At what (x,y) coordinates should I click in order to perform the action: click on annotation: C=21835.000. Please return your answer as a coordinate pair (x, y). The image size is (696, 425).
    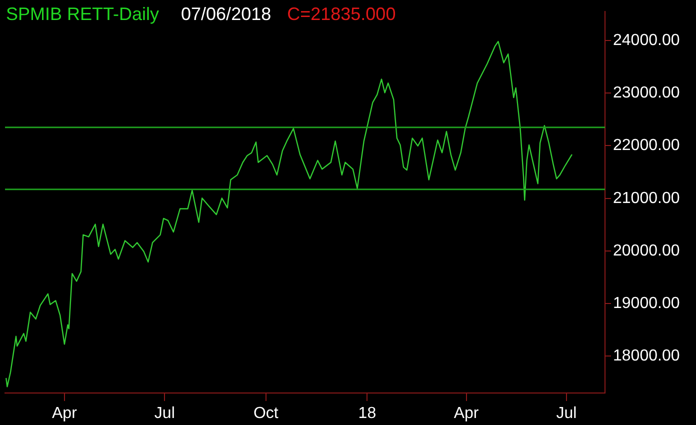
    Looking at the image, I should click on (341, 14).